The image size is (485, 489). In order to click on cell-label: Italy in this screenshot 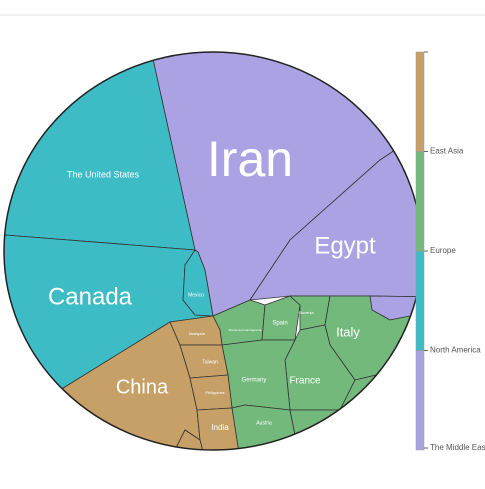, I will do `click(348, 331)`.